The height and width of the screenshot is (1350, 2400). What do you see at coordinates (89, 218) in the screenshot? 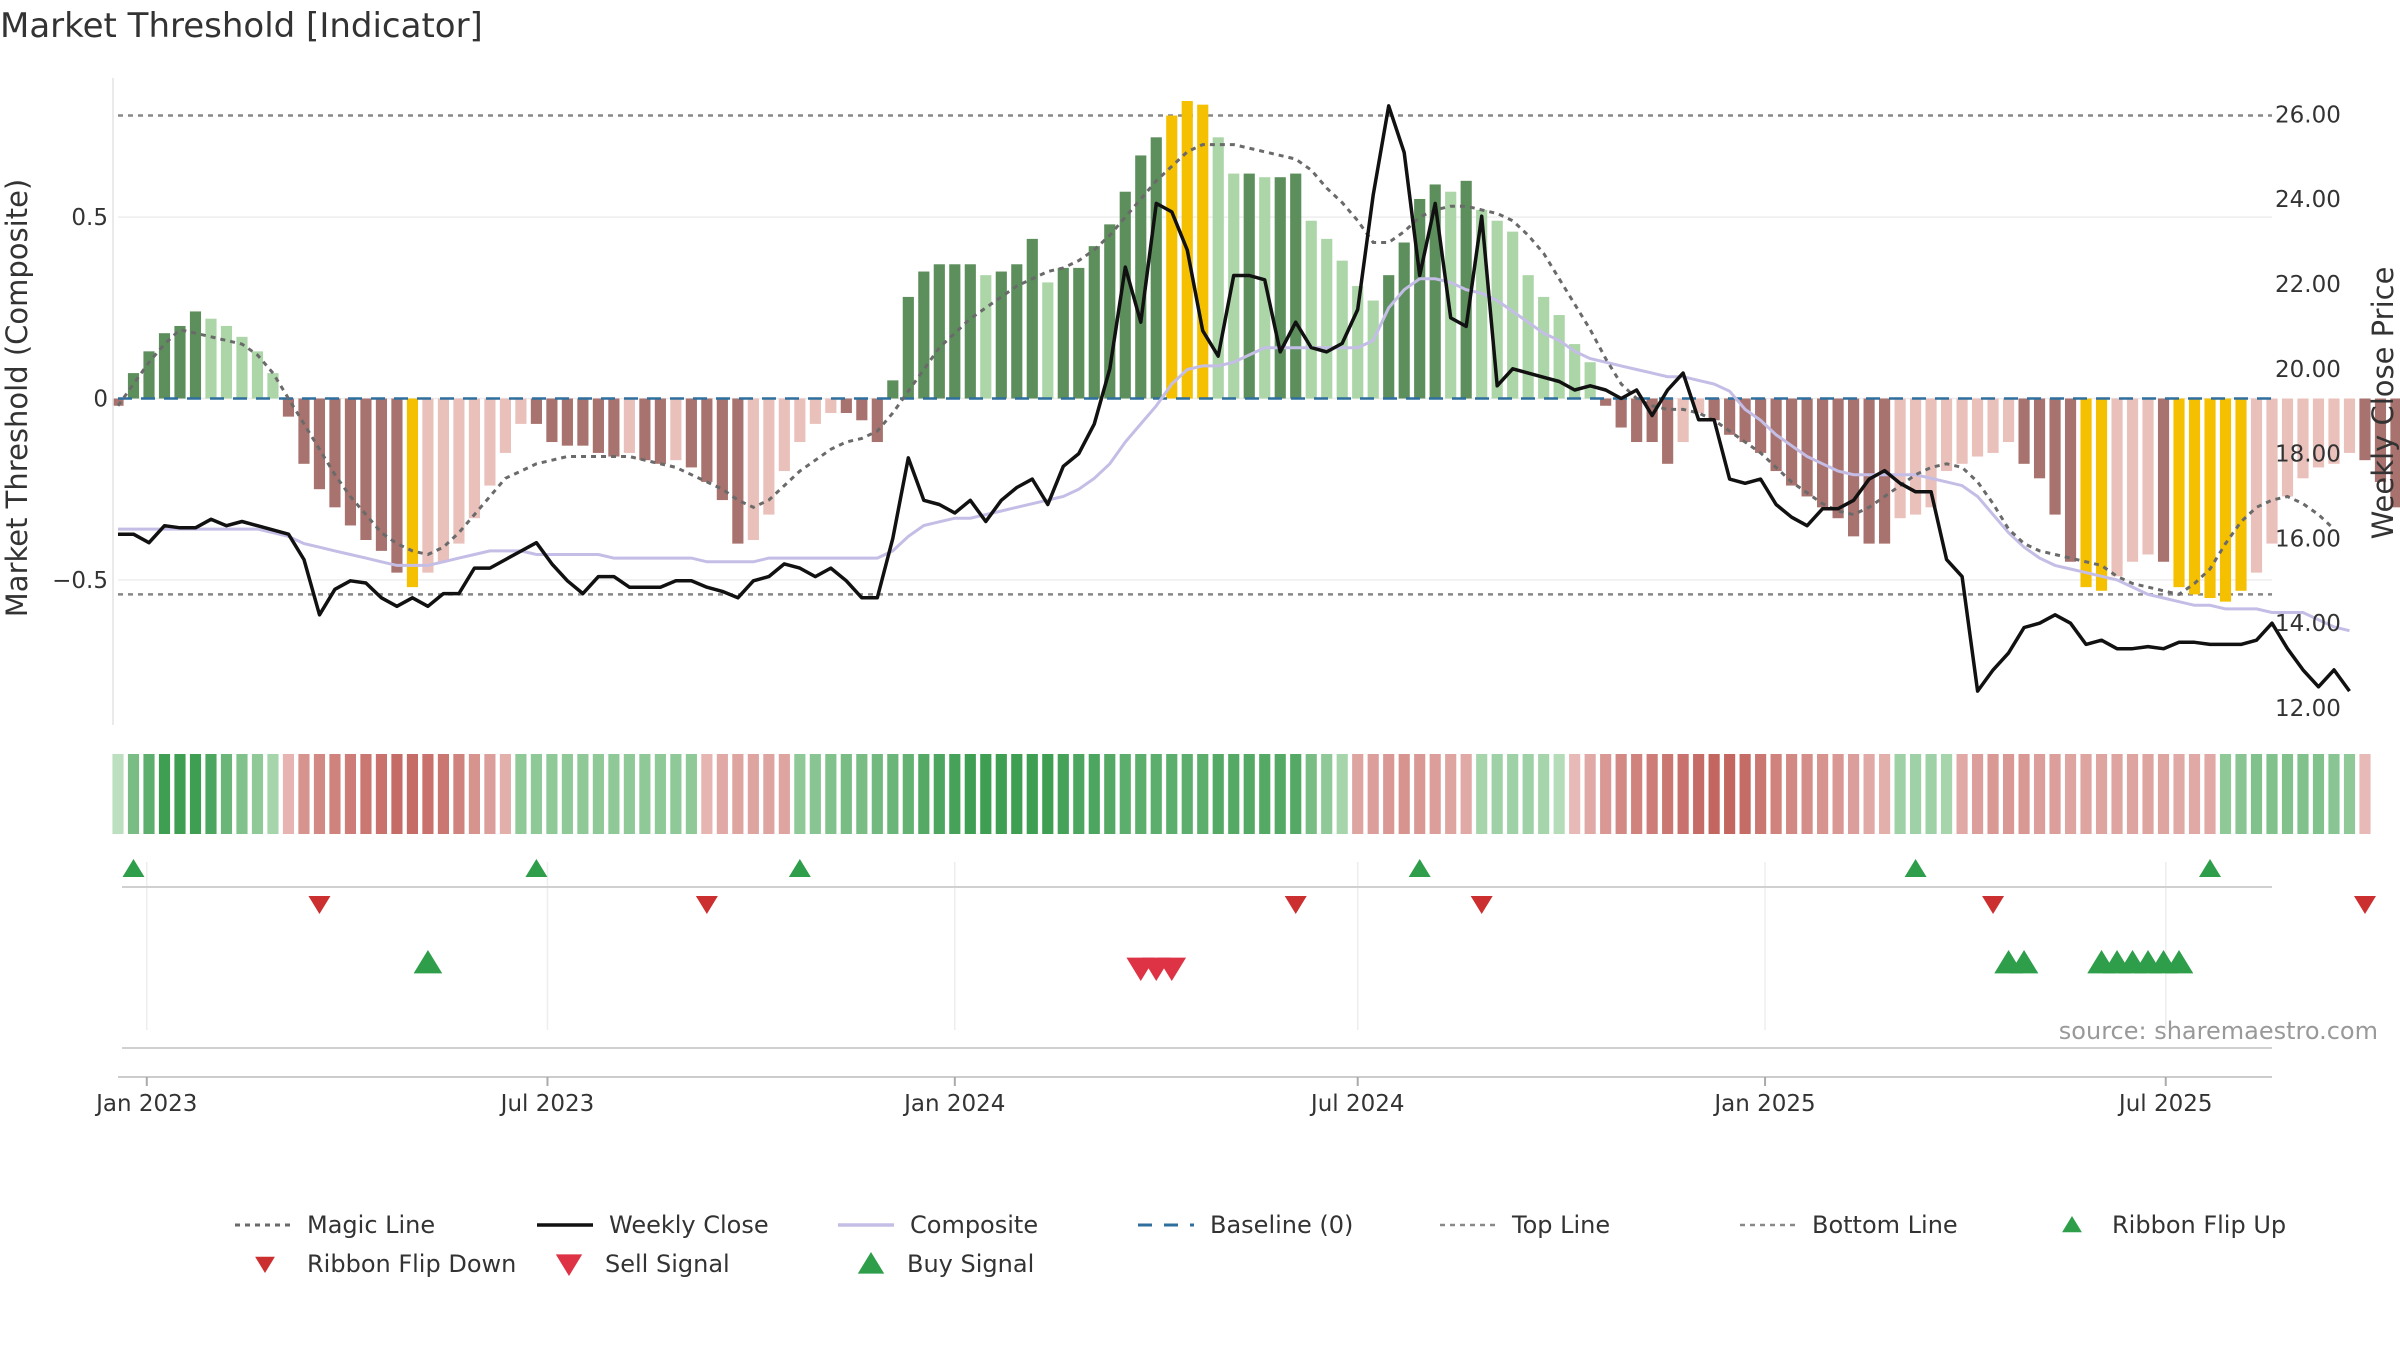
I see `y-left-tick-label: 0.5` at bounding box center [89, 218].